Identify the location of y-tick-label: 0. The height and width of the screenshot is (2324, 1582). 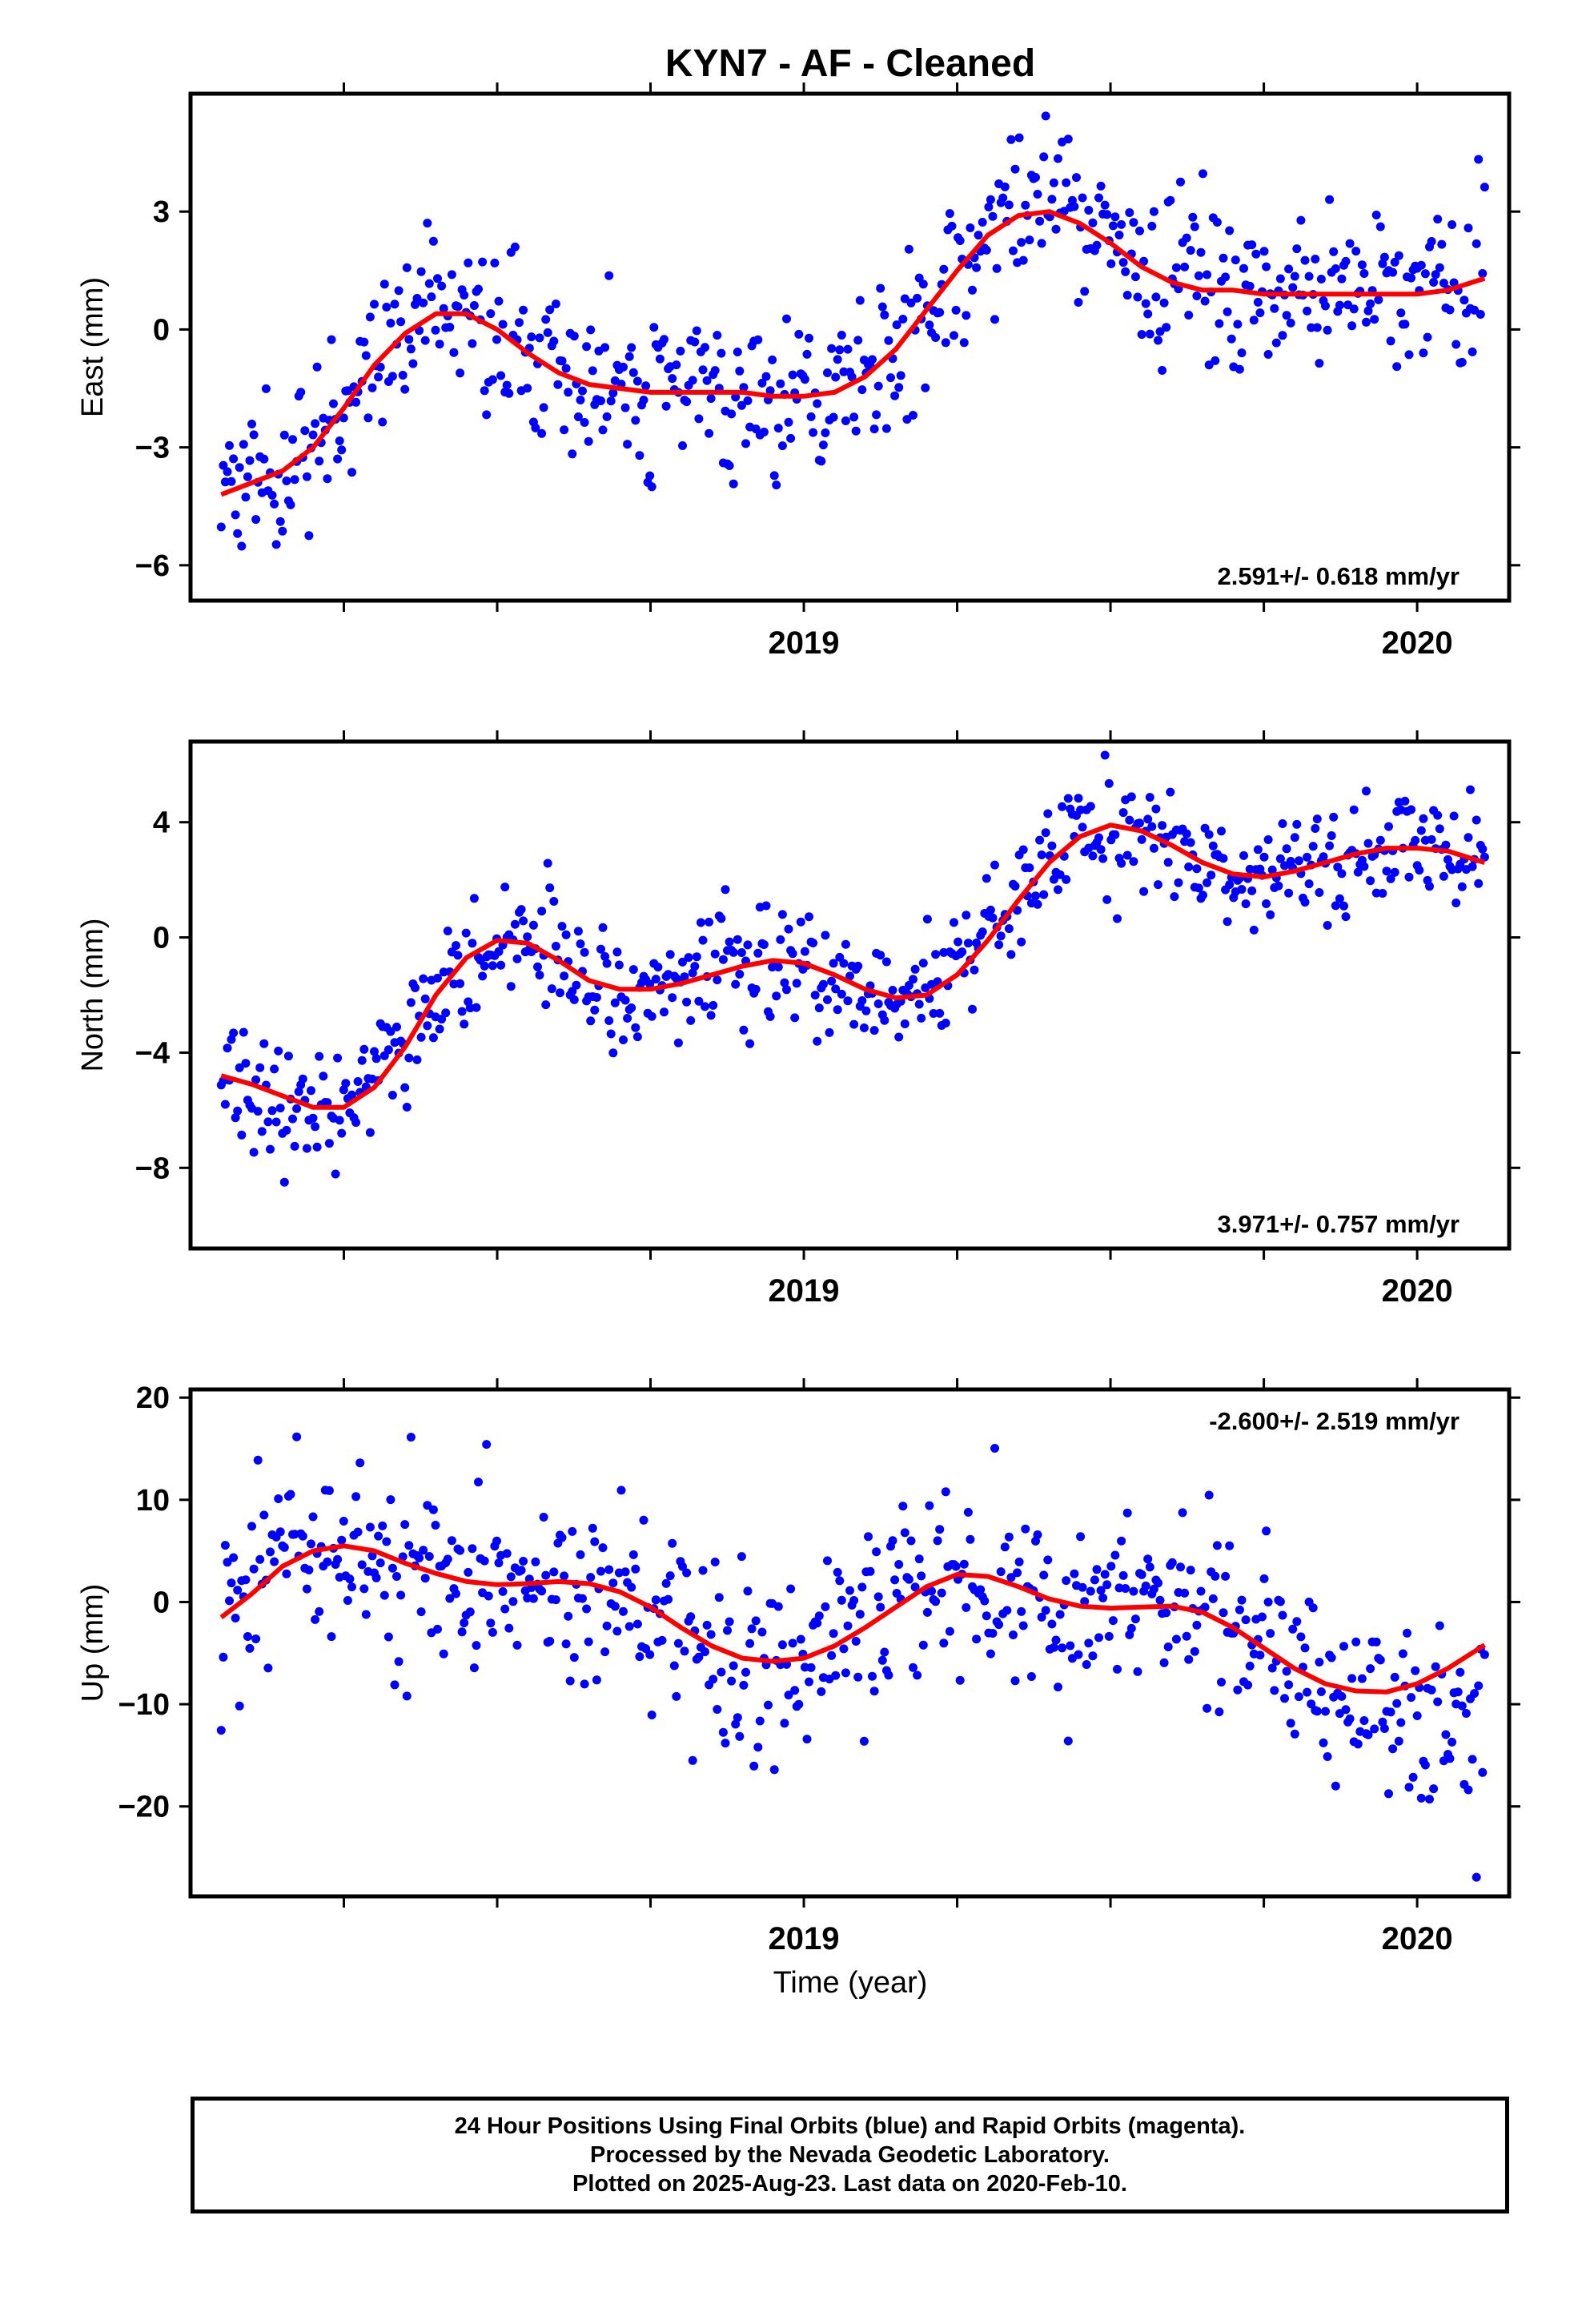
(161, 1602).